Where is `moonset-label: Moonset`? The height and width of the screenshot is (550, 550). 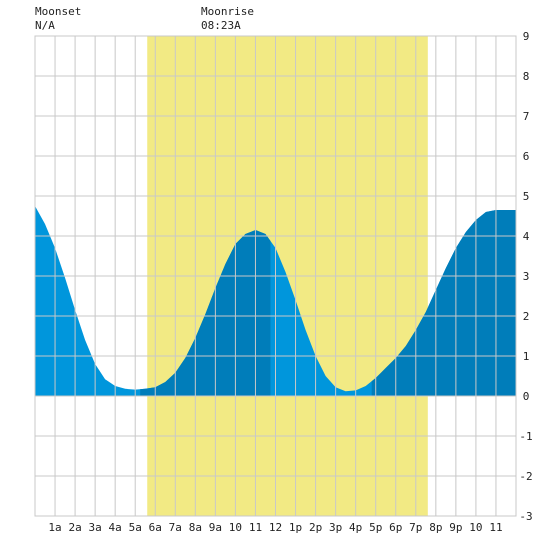
moonset-label: Moonset is located at coordinates (58, 11).